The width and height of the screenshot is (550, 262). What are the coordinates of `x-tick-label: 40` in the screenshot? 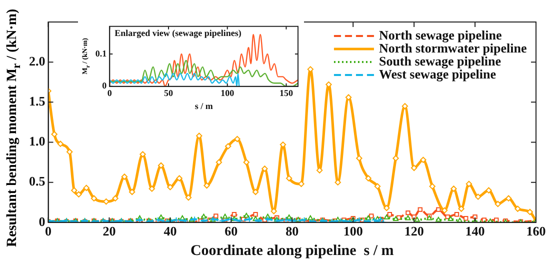 It's located at (170, 231).